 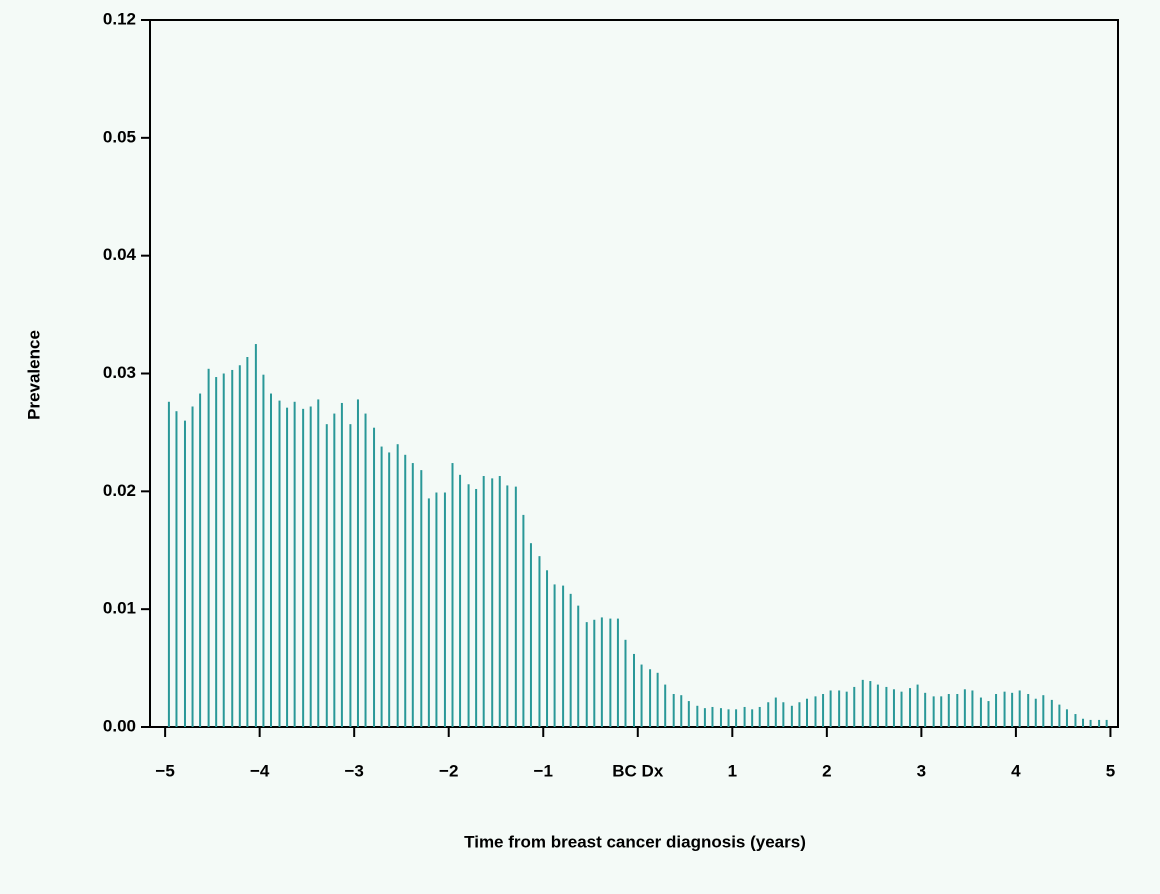 I want to click on x-tick-label: −3, so click(x=353, y=770).